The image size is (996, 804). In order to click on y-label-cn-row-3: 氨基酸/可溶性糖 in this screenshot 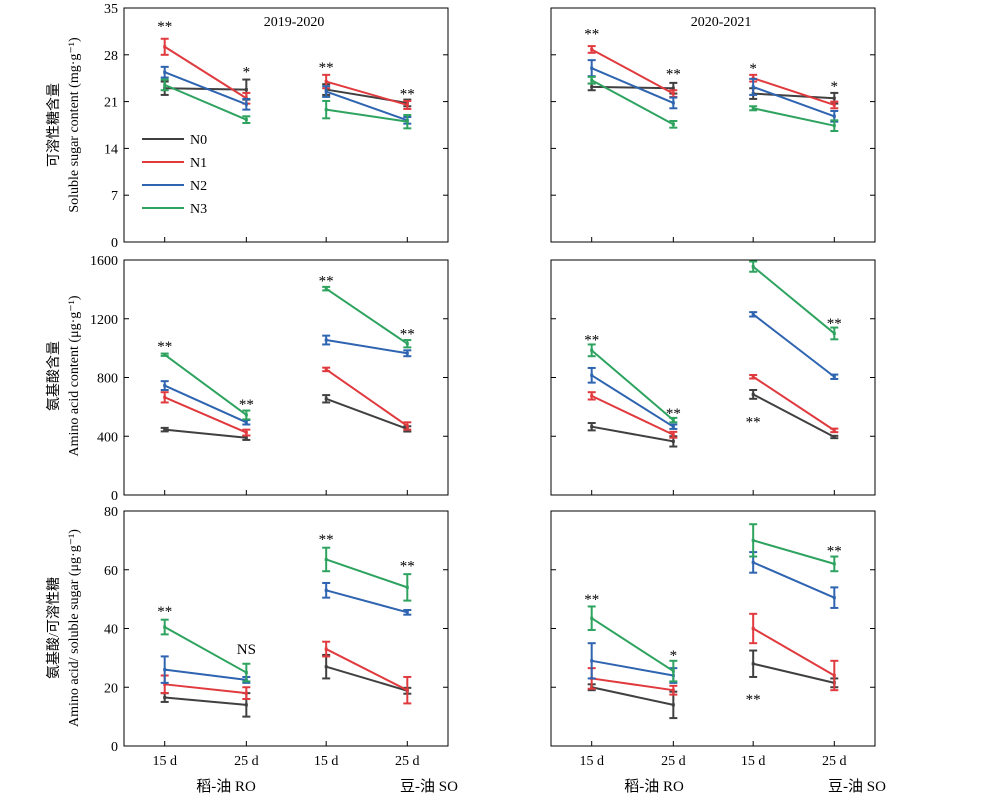, I will do `click(53, 628)`.